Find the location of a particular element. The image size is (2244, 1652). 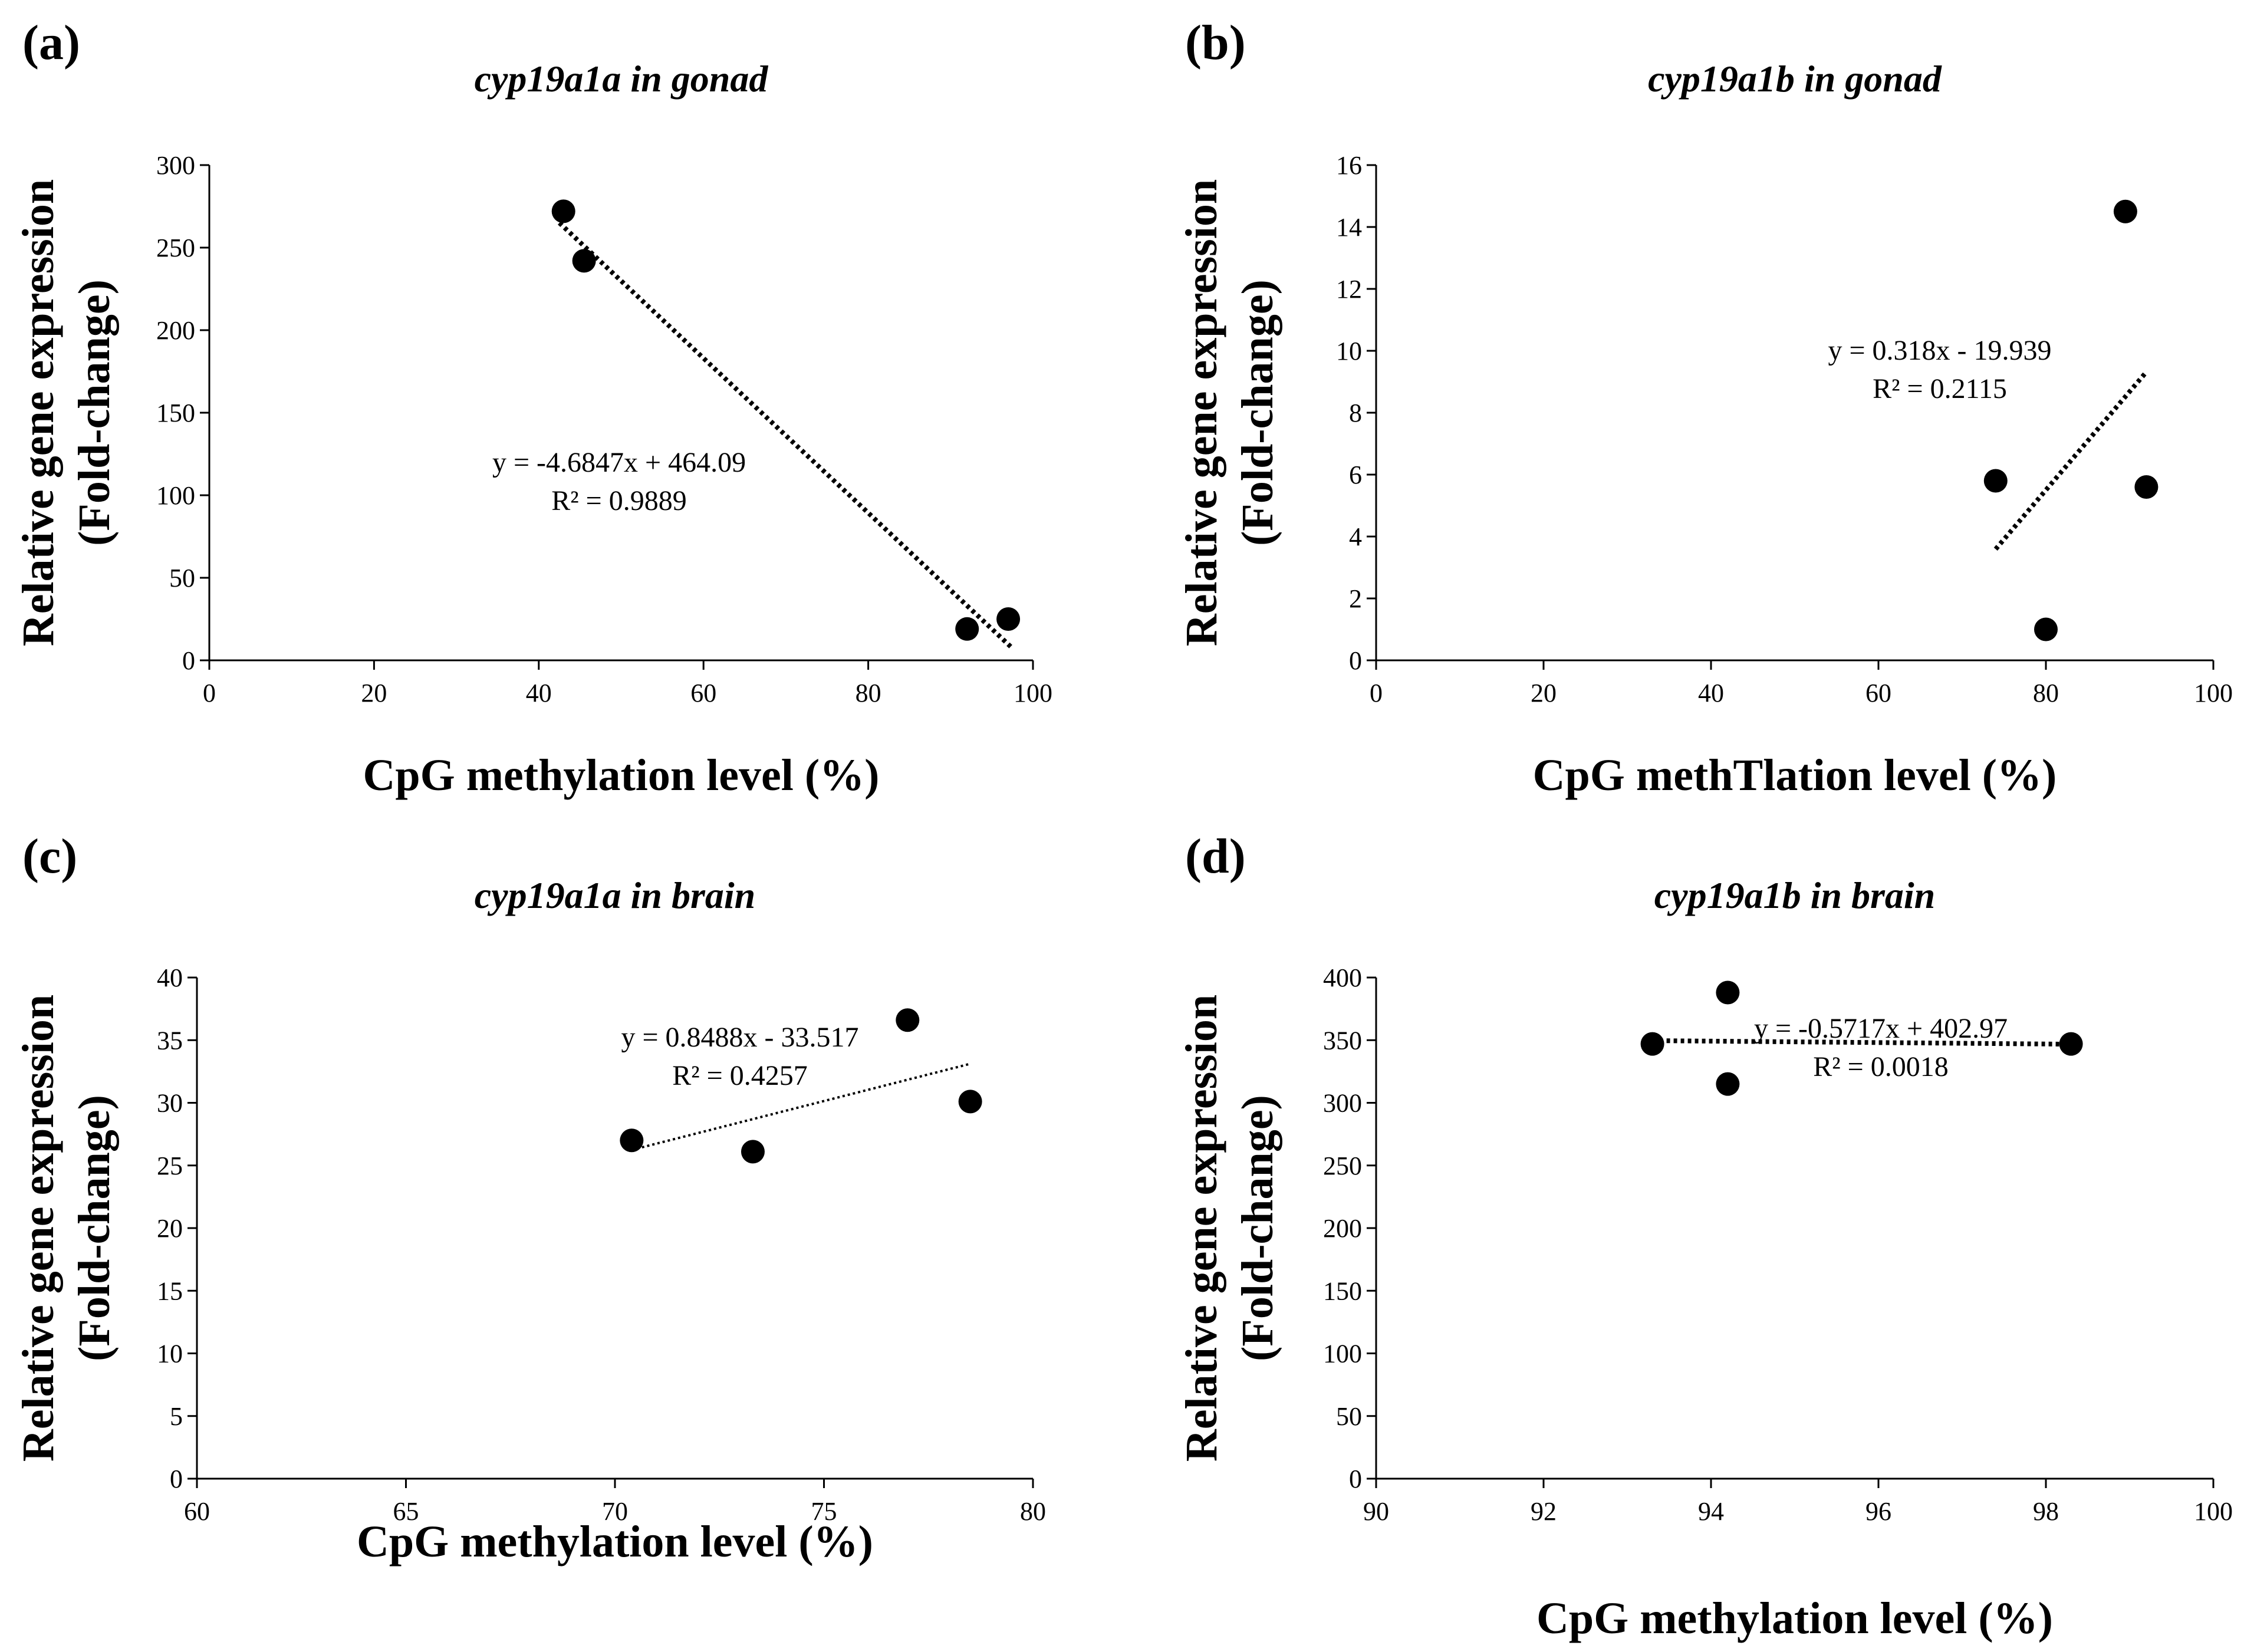

trendline-equation: y = -0.5717x + 402.97 is located at coordinates (1881, 1029).